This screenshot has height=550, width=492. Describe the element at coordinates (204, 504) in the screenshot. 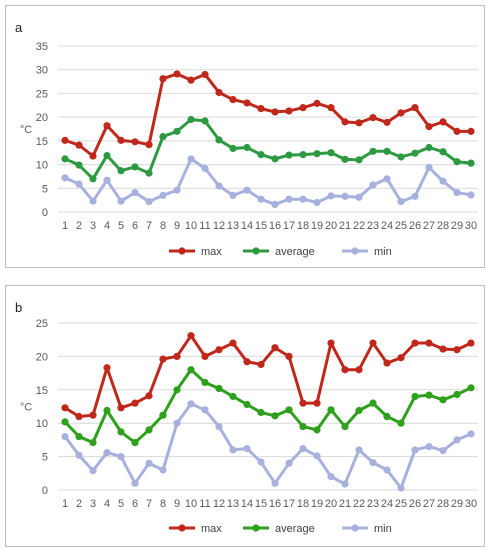

I see `x-tick-label: 11` at that location.